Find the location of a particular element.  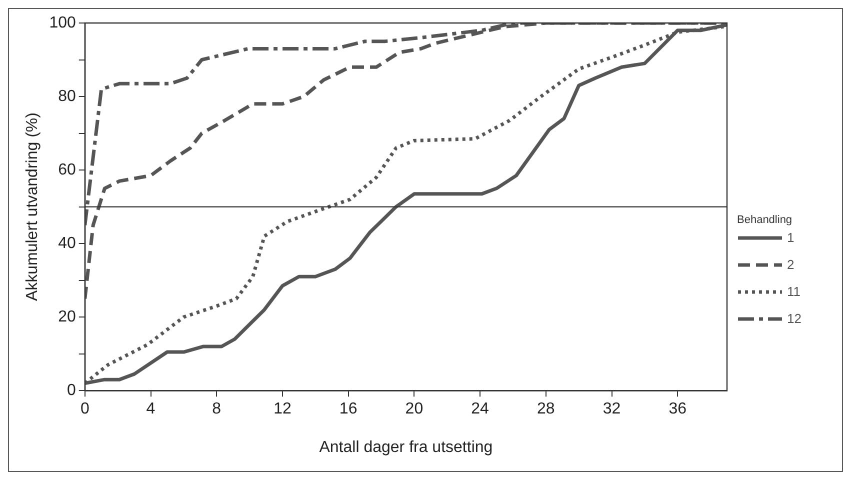

legend-label: 1 is located at coordinates (790, 237).